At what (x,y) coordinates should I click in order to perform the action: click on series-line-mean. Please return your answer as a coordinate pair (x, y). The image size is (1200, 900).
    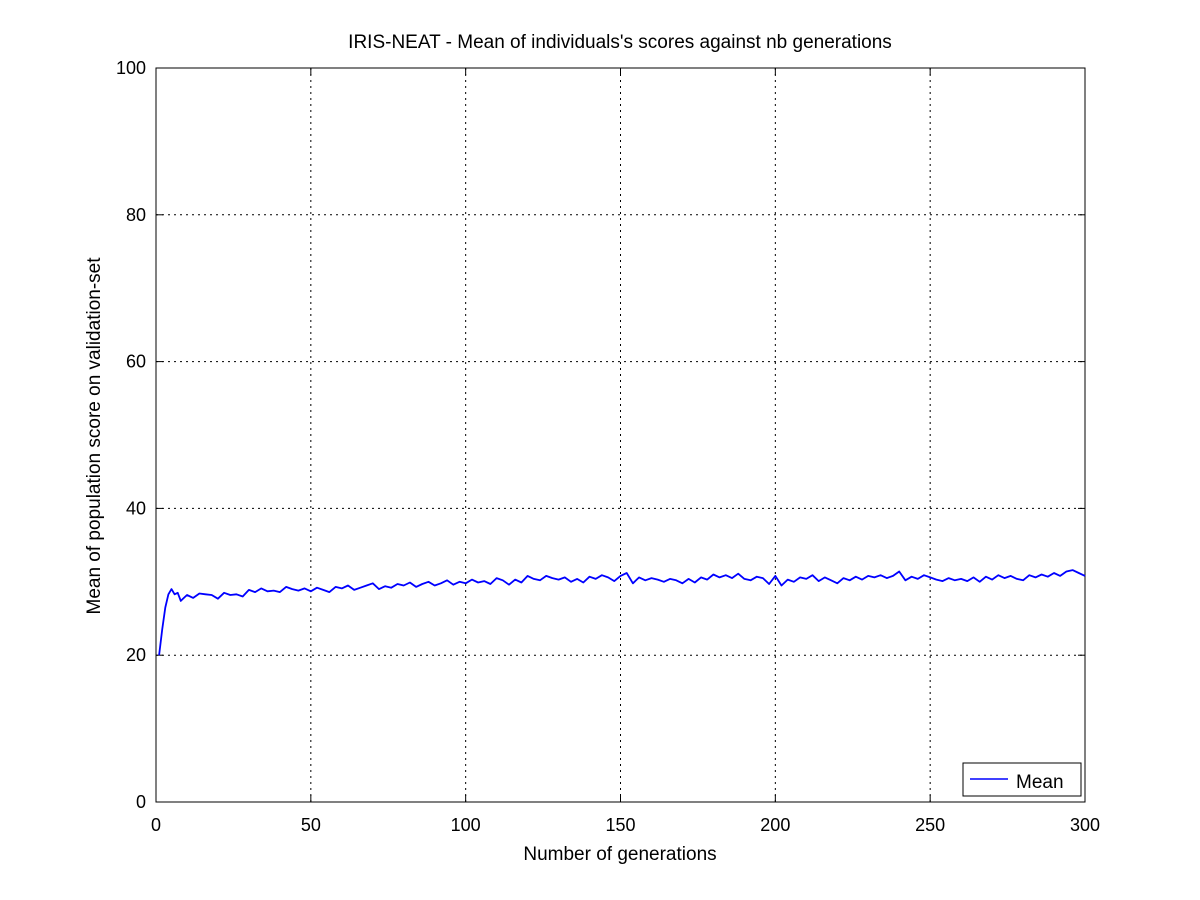
    Looking at the image, I should click on (622, 612).